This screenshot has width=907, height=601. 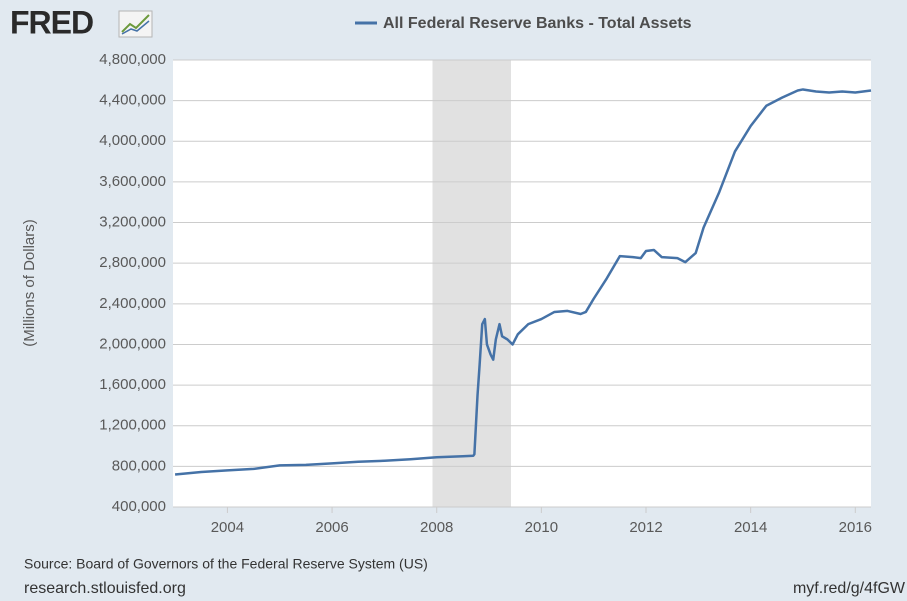 I want to click on x-tick-label: 2012, so click(x=645, y=527).